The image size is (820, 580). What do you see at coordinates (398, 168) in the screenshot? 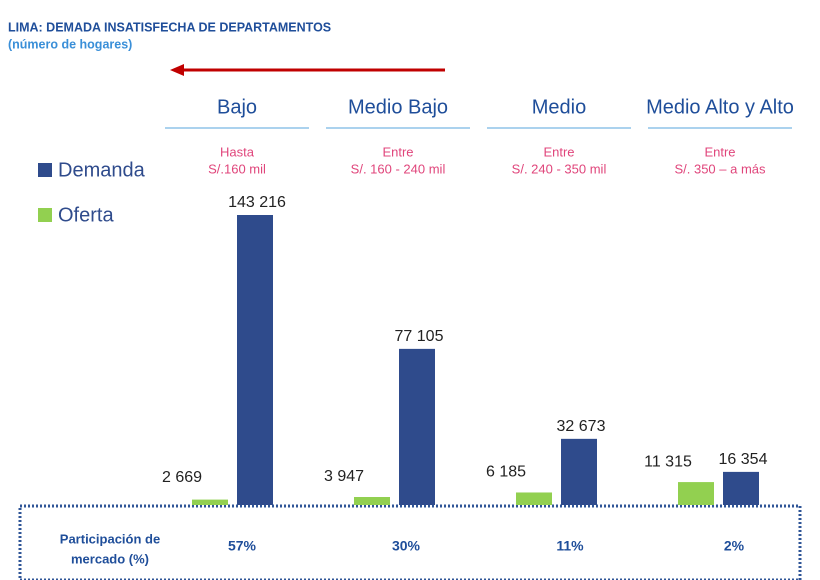
I see `category-range: S/. 160 - 240 mil` at bounding box center [398, 168].